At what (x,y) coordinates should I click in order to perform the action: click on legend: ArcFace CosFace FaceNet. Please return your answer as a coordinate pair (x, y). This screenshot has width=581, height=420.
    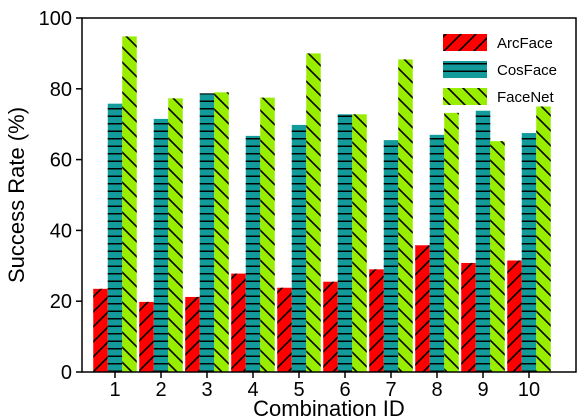
    Looking at the image, I should click on (500, 70).